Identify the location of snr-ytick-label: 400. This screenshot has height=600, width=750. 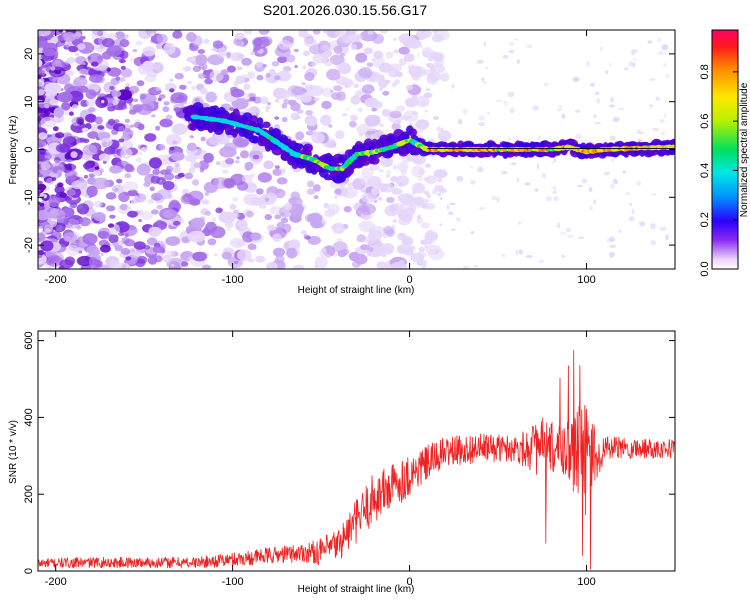
(29, 417).